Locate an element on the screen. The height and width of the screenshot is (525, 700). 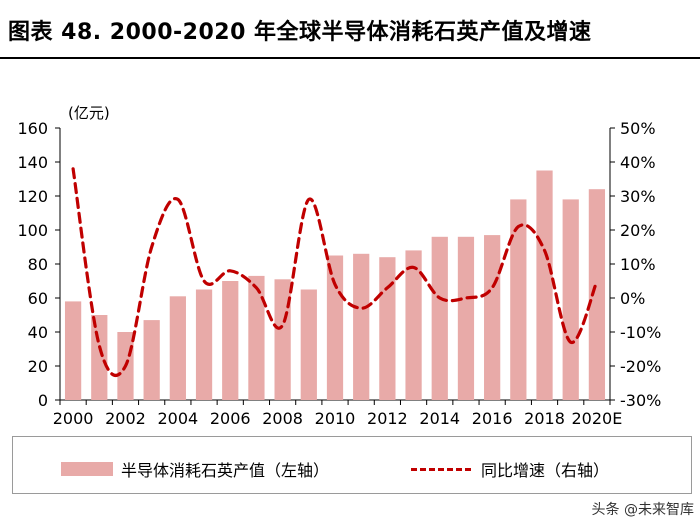
x-tick-label: 2012 is located at coordinates (387, 418).